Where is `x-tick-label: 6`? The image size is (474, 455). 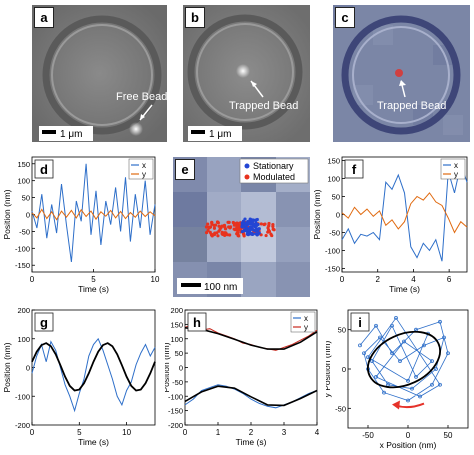 x-tick-label: 6 is located at coordinates (449, 279).